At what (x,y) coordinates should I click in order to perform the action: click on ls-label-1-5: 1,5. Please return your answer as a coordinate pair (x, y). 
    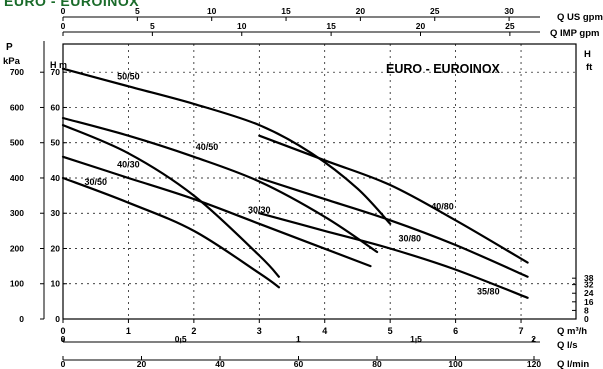
    Looking at the image, I should click on (416, 339).